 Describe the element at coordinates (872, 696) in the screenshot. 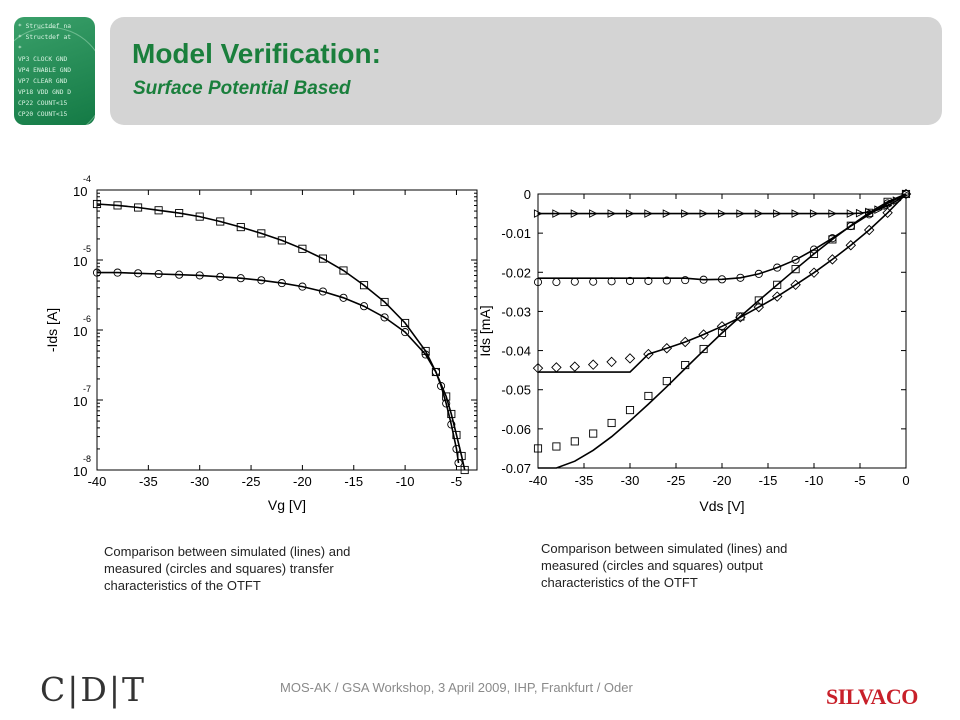

I see `silvaco-logo: SILVACO` at that location.